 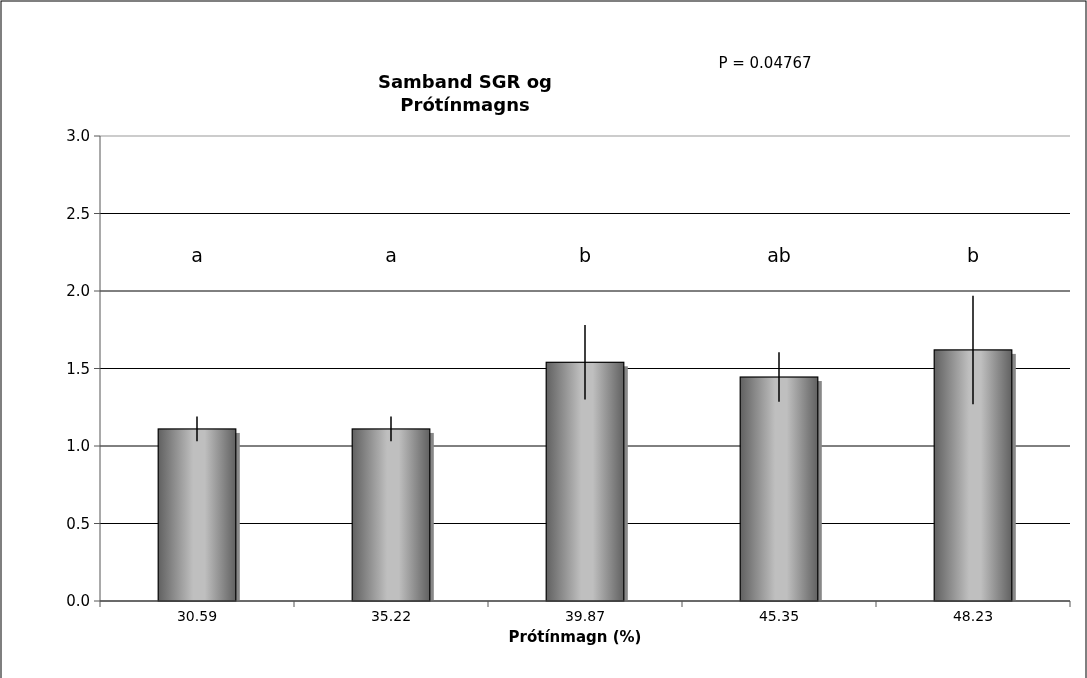 What do you see at coordinates (197, 616) in the screenshot?
I see `x-tick-label: 30.59` at bounding box center [197, 616].